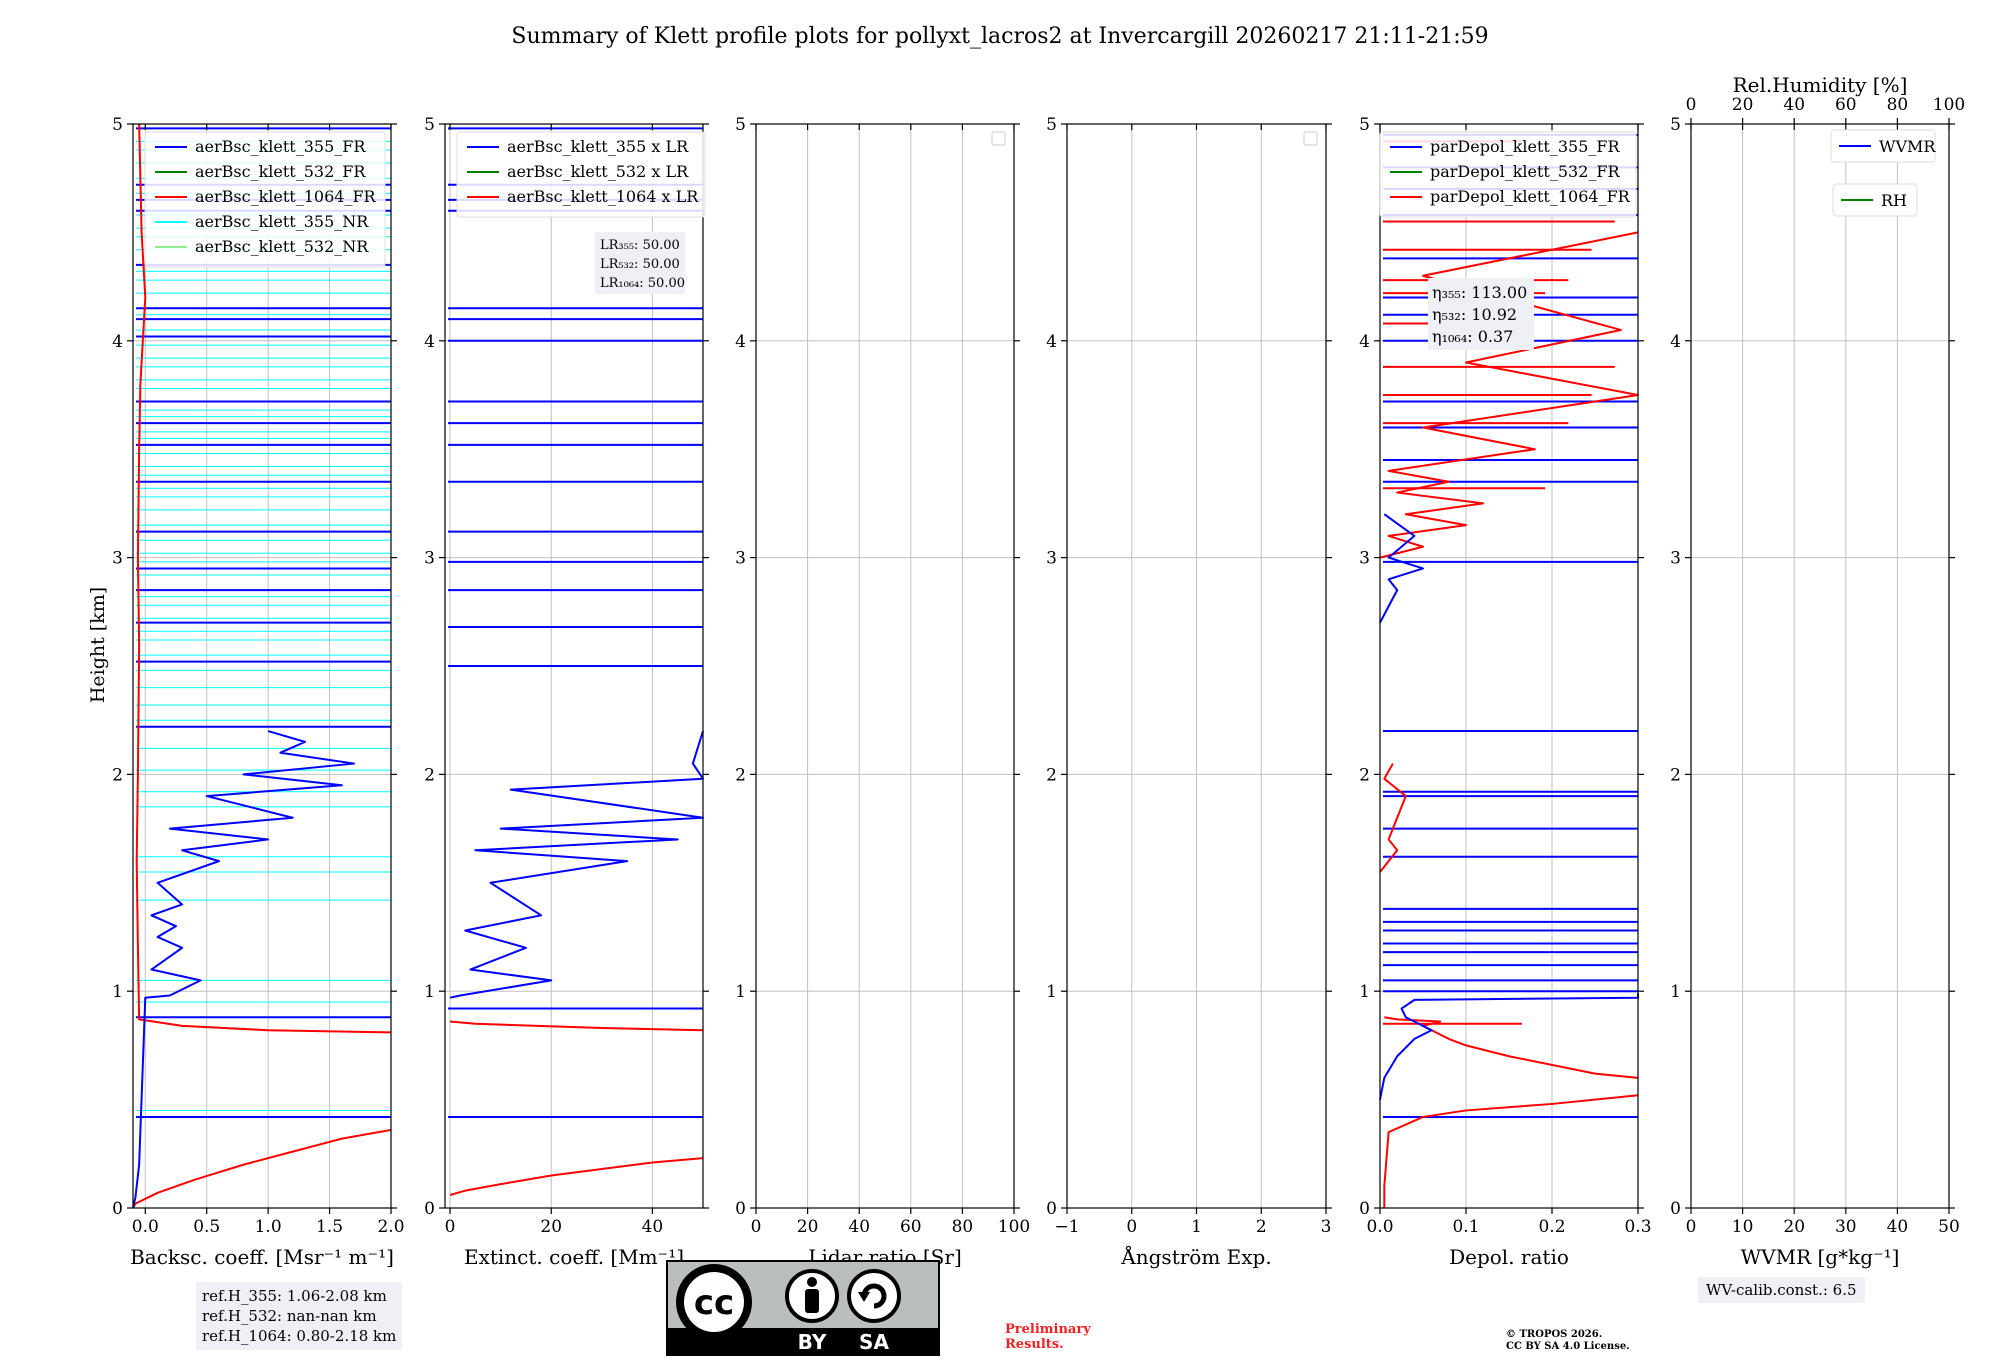  I want to click on legend-label: aerBsc_klett_532 x LR, so click(598, 171).